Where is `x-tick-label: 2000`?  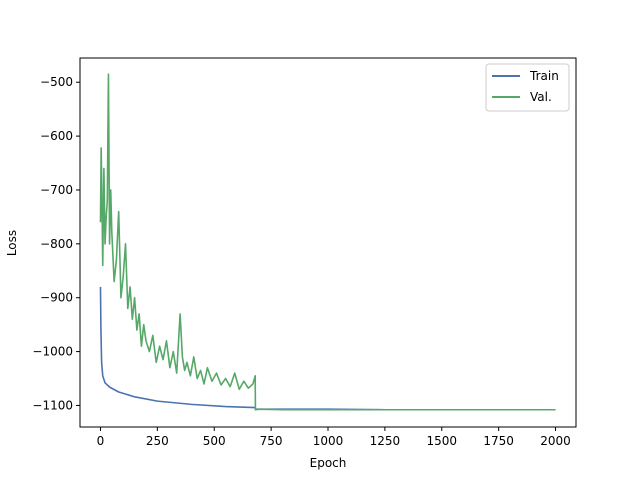
x-tick-label: 2000 is located at coordinates (555, 441).